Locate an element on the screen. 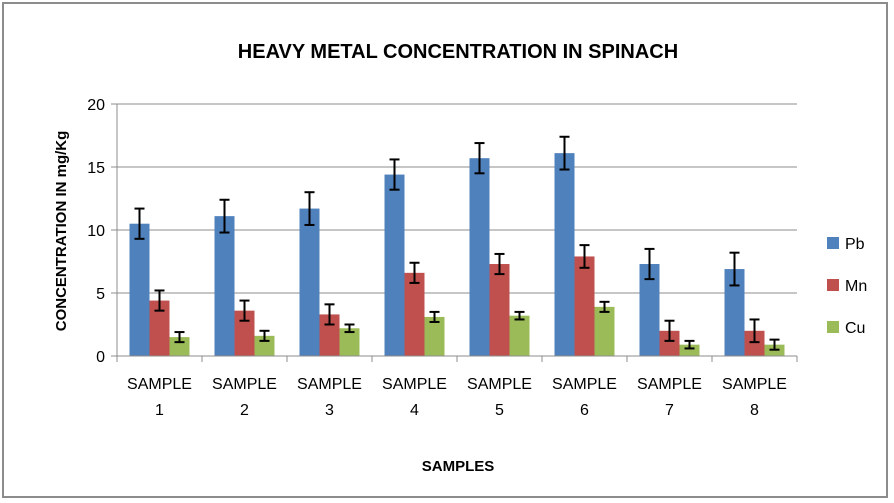  x-tick-label: 6 is located at coordinates (584, 410).